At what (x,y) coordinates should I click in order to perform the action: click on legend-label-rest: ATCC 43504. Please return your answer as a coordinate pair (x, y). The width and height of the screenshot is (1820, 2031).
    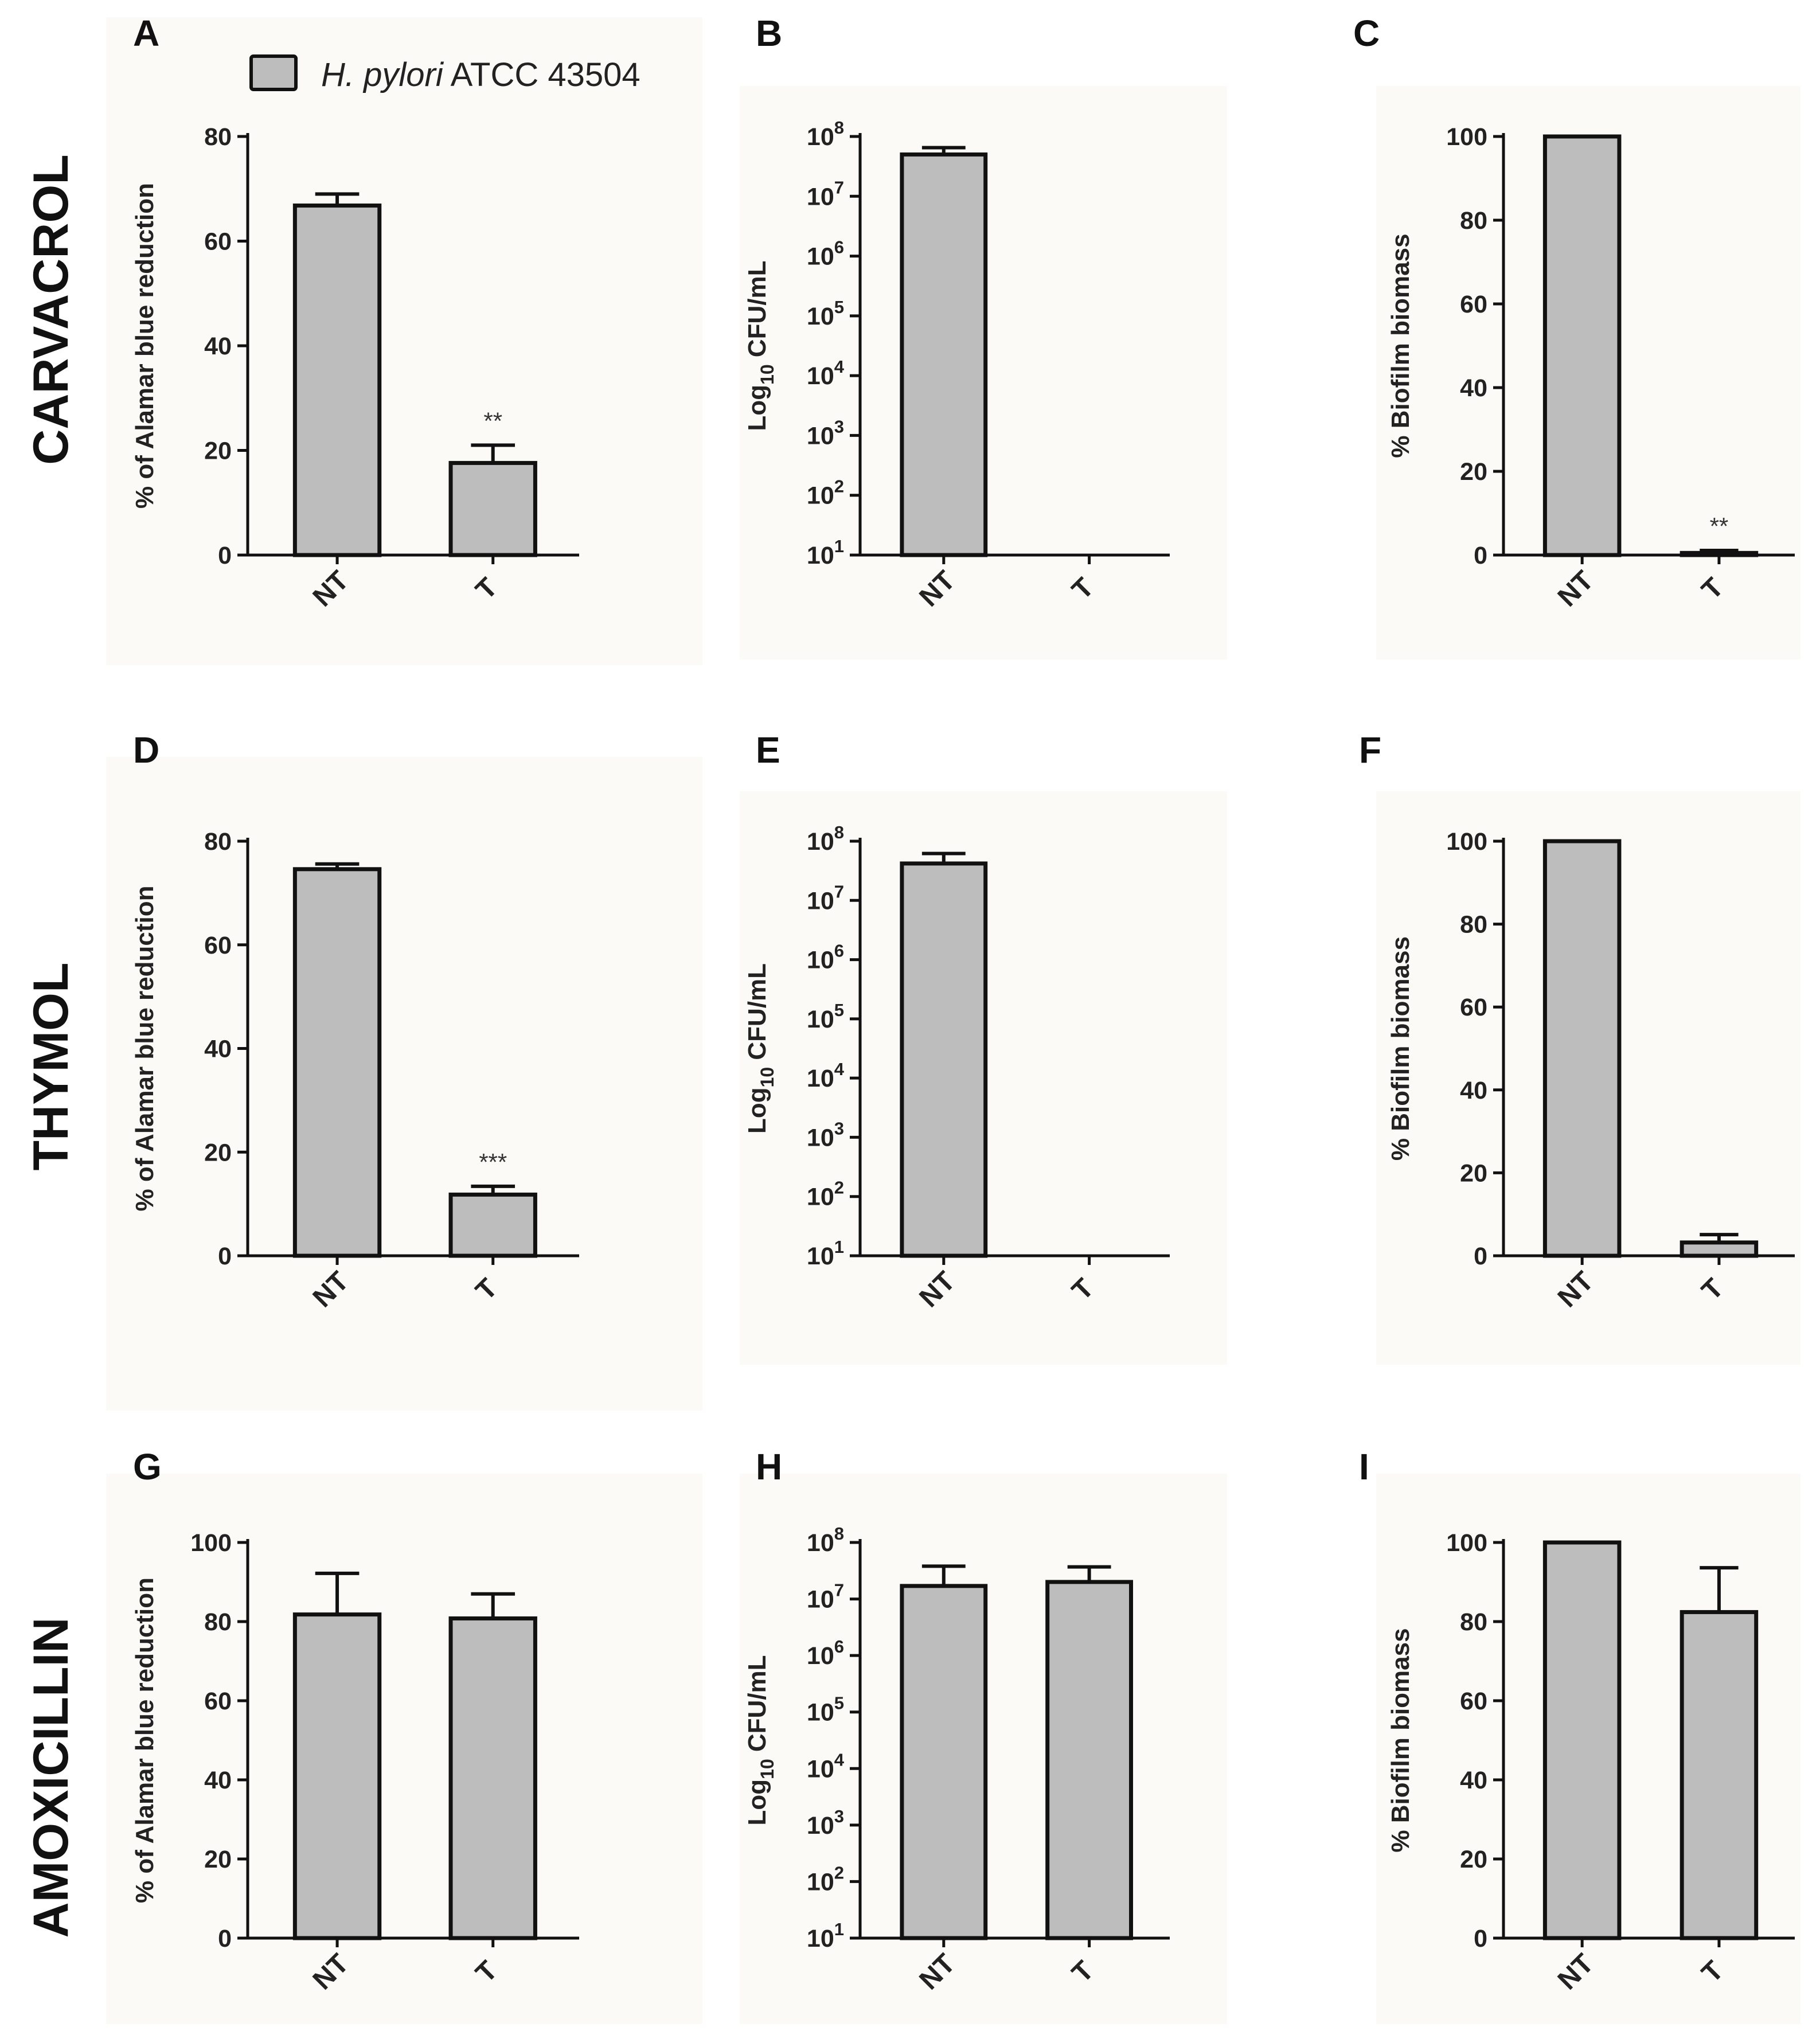
    Looking at the image, I should click on (541, 74).